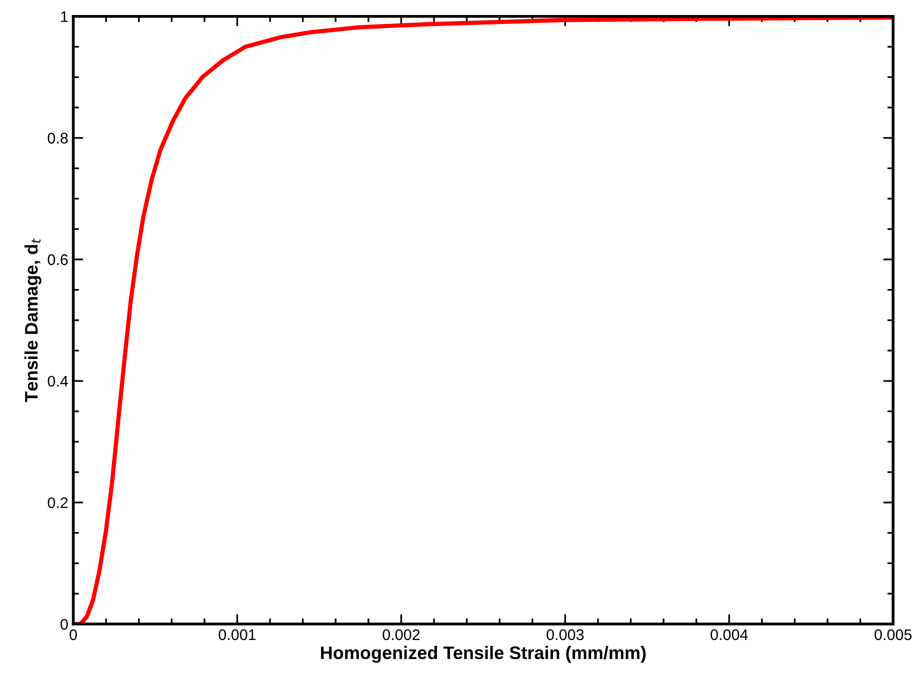  I want to click on x-tick-label: 0.002, so click(401, 634).